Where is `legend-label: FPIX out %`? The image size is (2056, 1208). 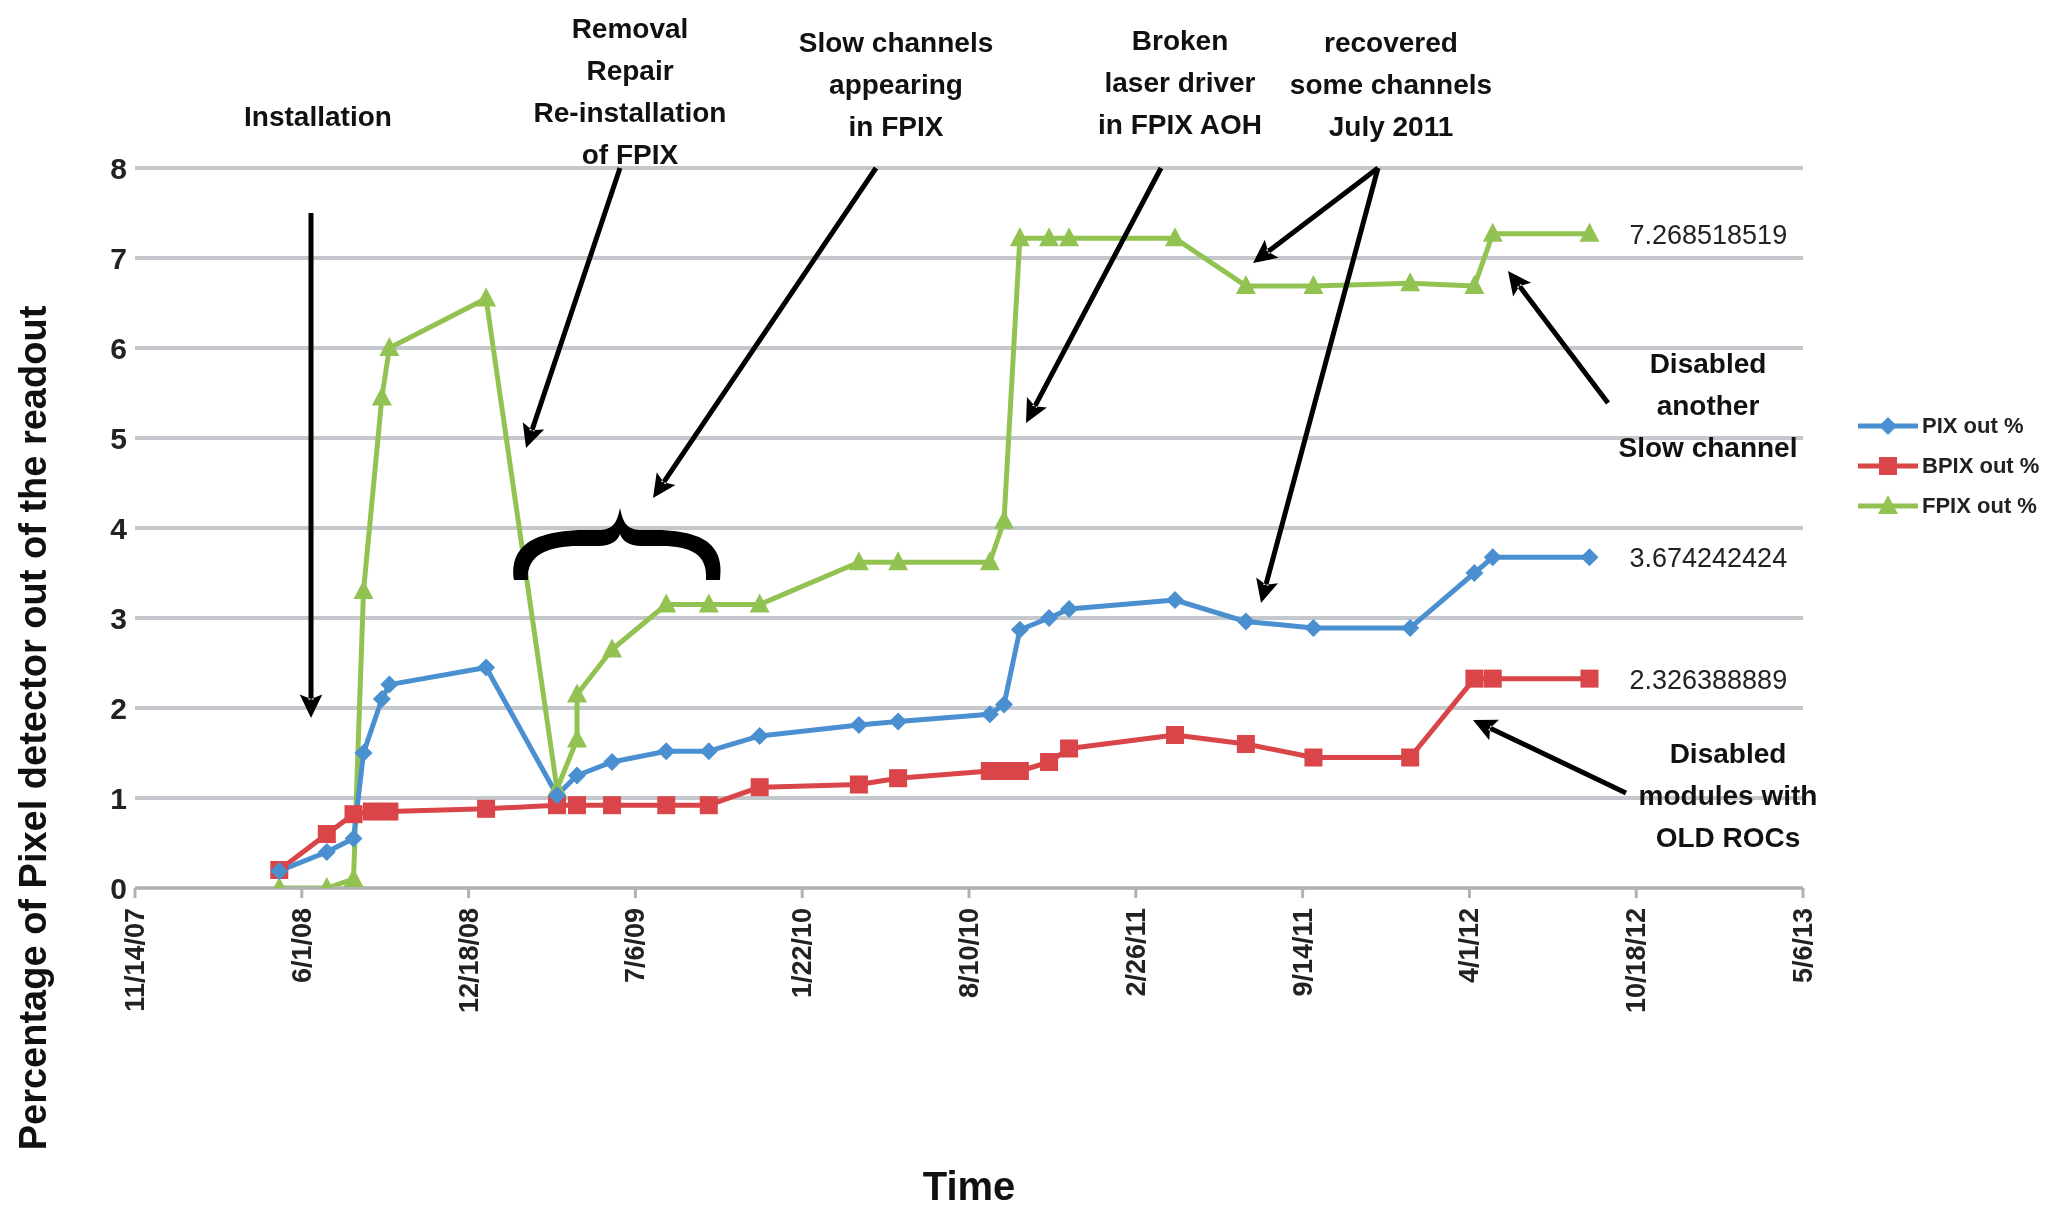
legend-label: FPIX out % is located at coordinates (1979, 506).